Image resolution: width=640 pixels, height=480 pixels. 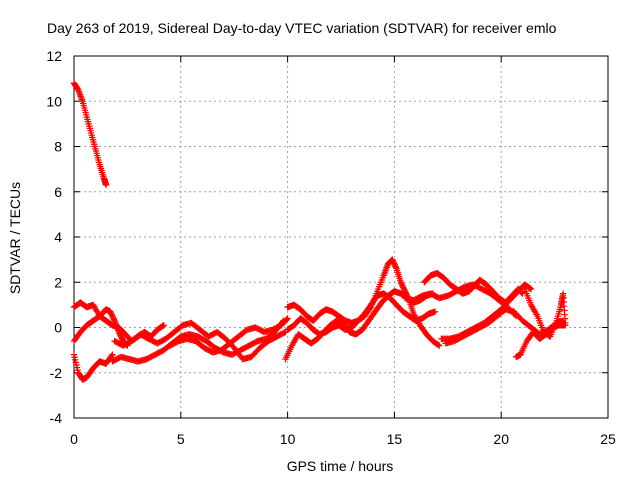 I want to click on x-tick-label: 15, so click(x=395, y=439).